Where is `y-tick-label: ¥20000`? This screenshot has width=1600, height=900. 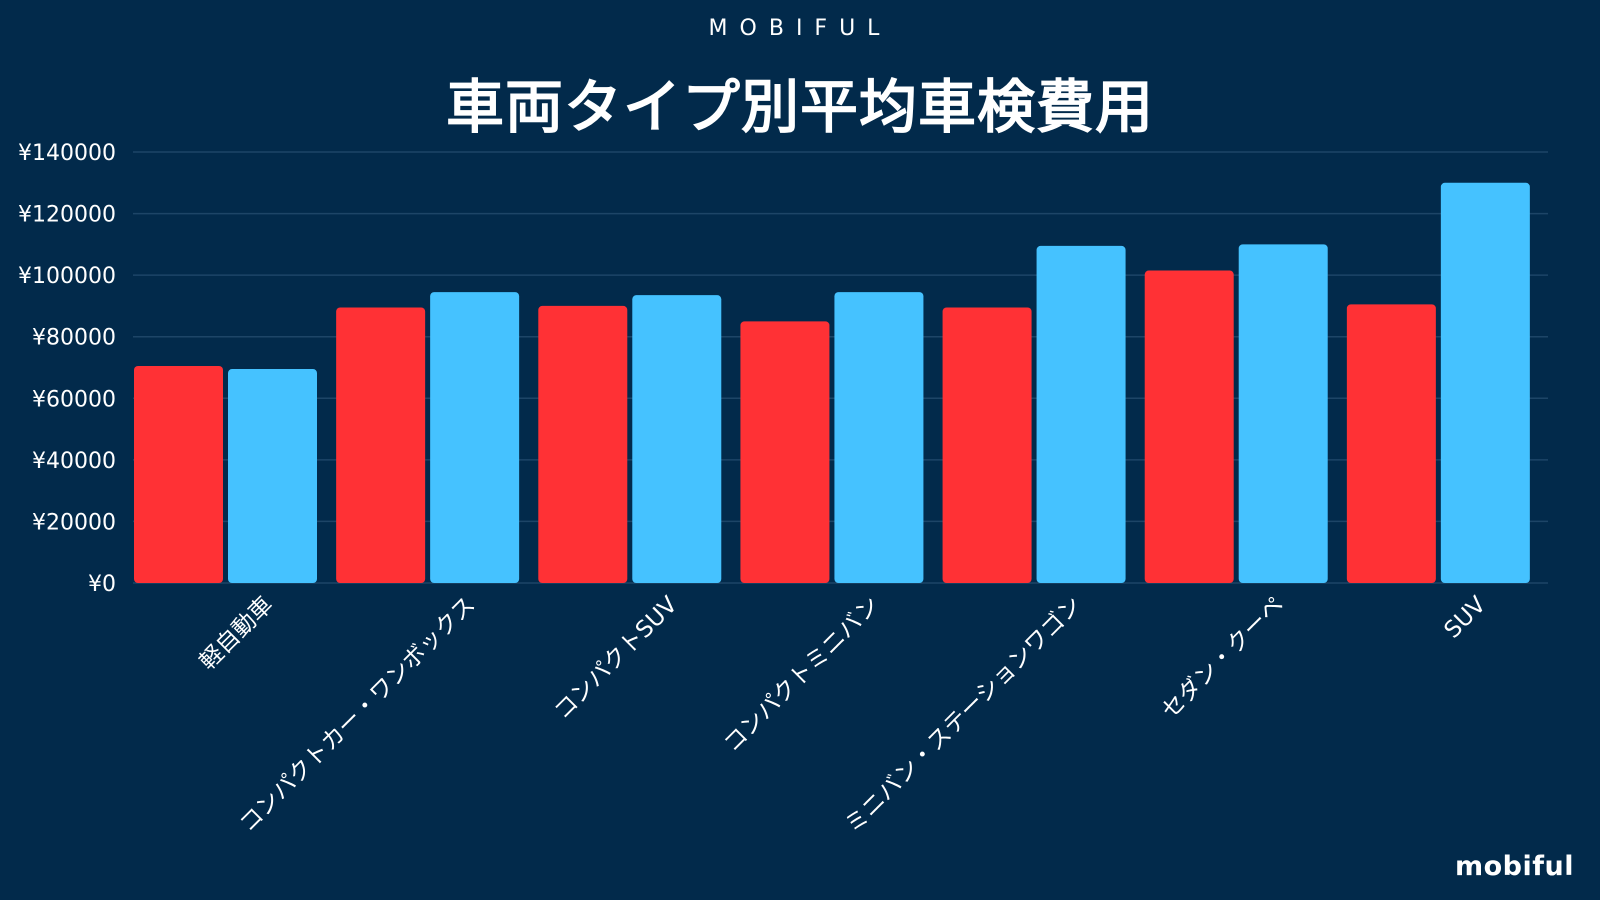
y-tick-label: ¥20000 is located at coordinates (74, 522).